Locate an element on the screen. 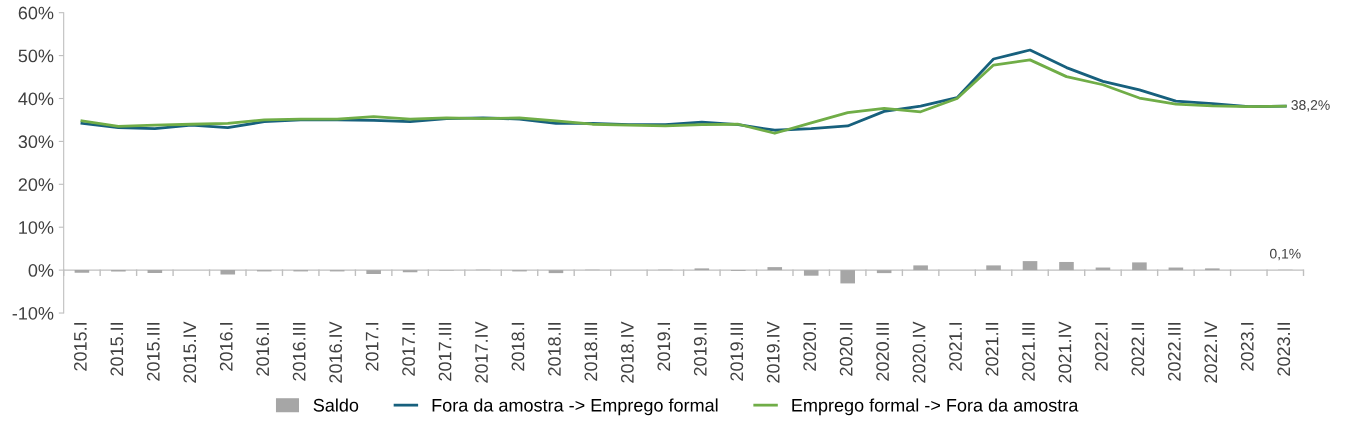 The height and width of the screenshot is (423, 1355). y-tick-label: -10% is located at coordinates (33, 313).